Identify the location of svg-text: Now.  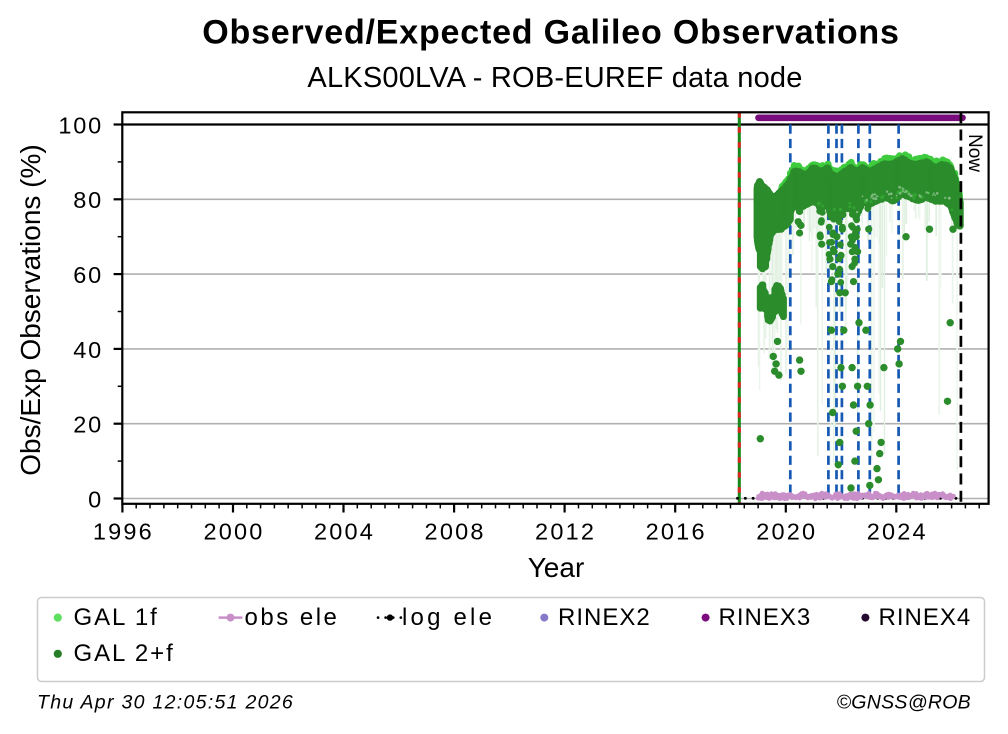
(974, 153).